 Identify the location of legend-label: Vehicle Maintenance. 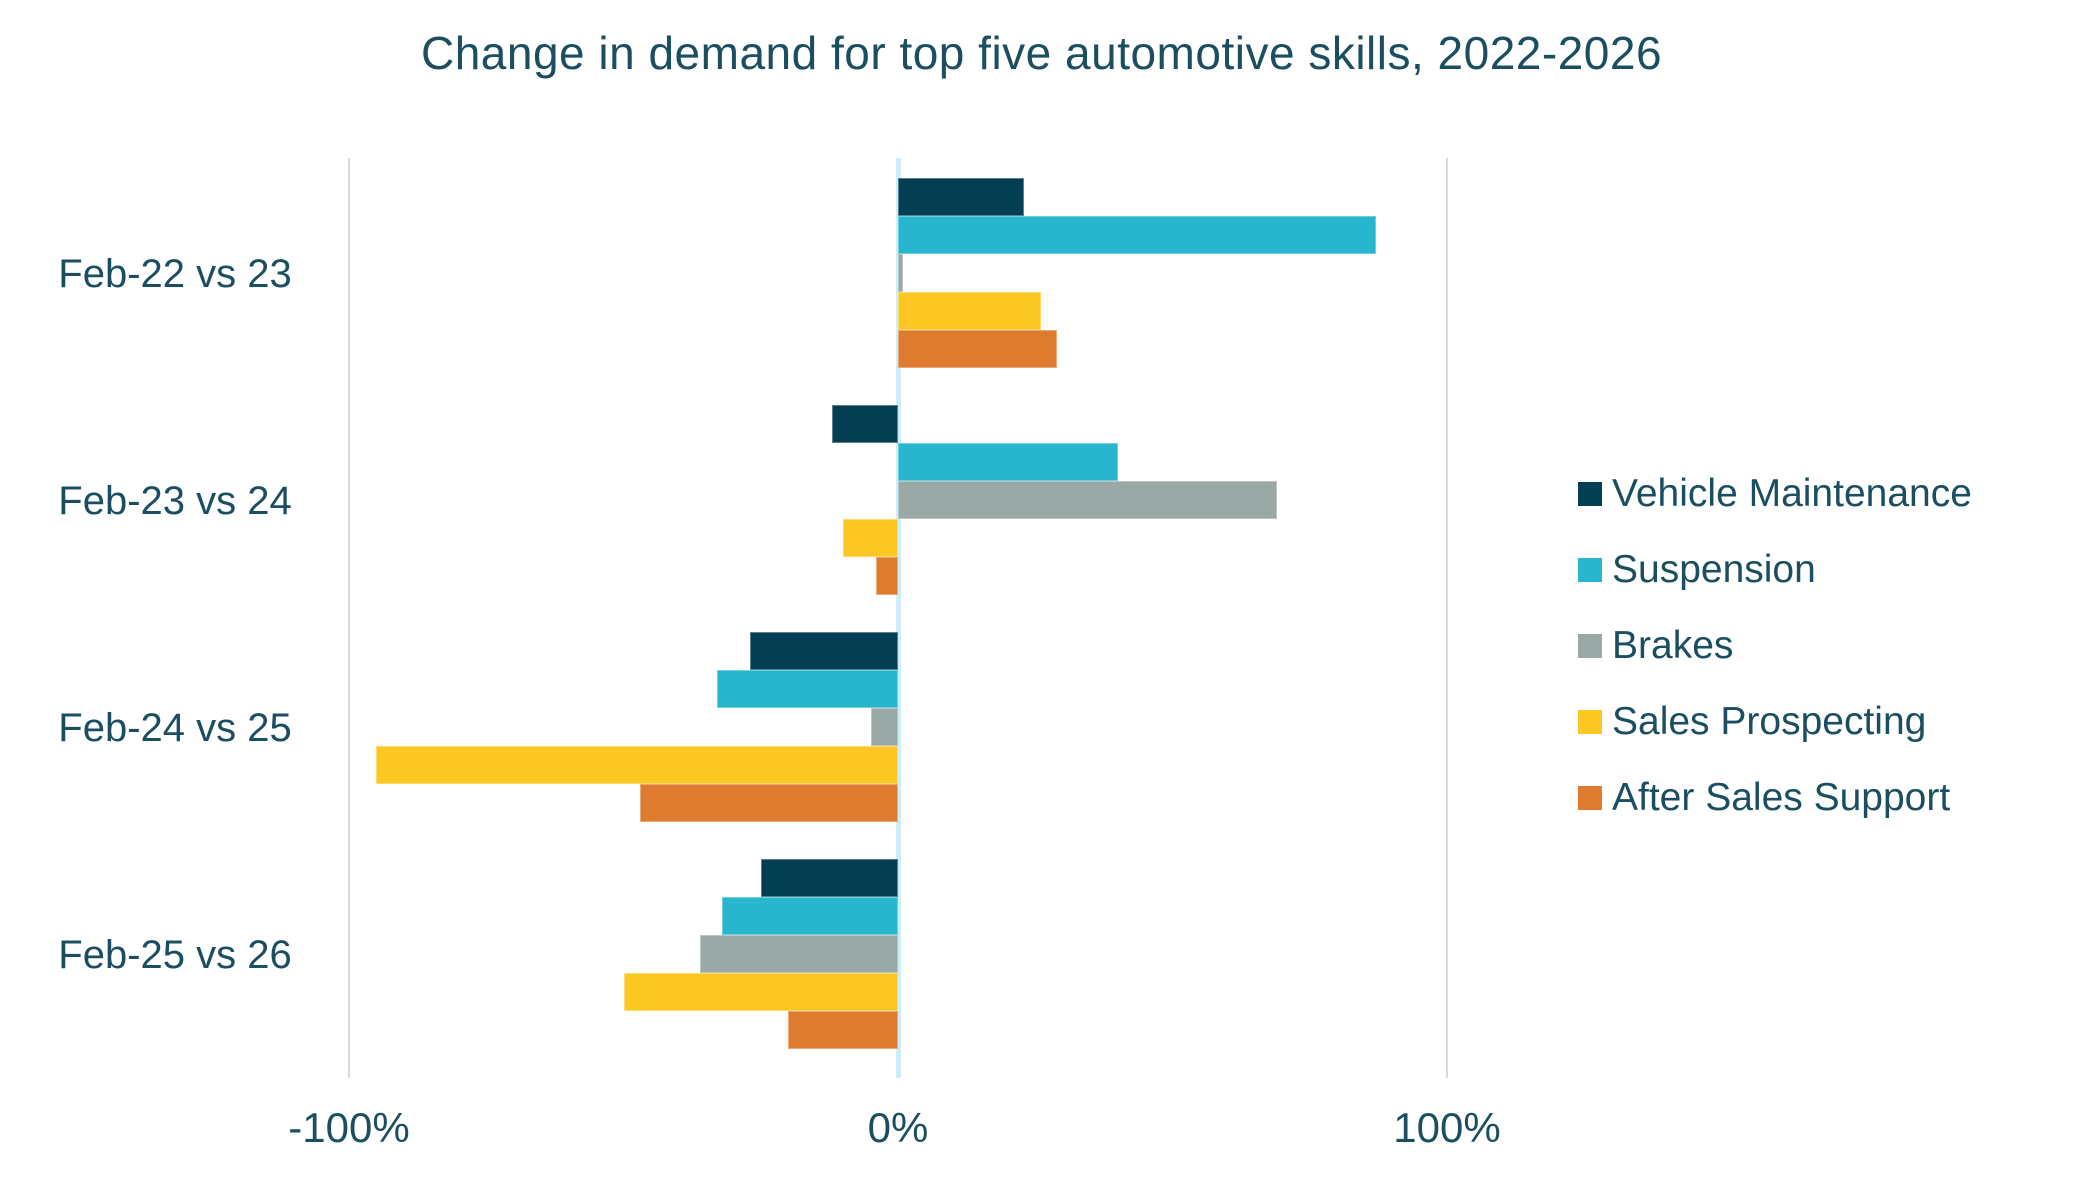
(1792, 493).